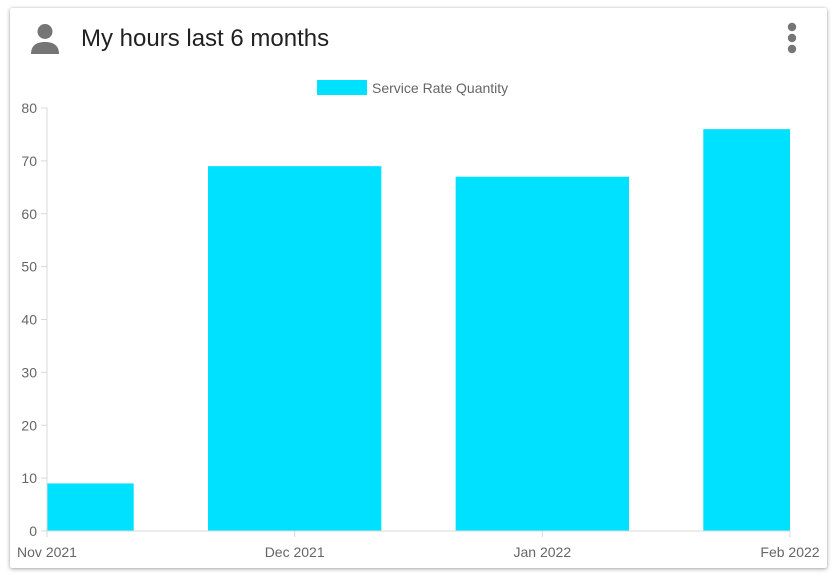  I want to click on bar-jan-2022, so click(542, 354).